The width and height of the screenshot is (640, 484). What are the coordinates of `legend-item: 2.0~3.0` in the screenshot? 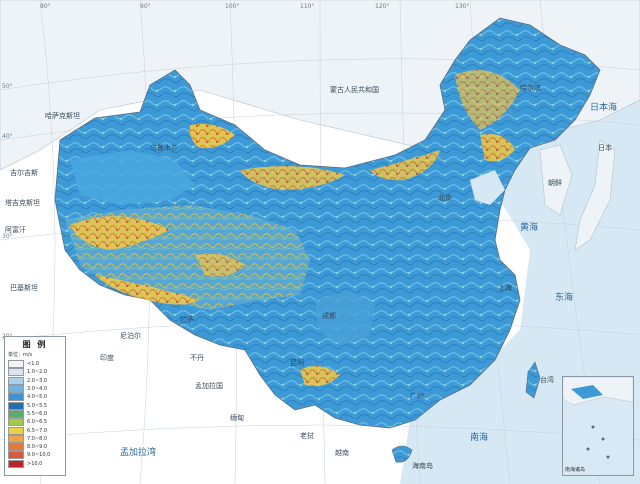 It's located at (35, 380).